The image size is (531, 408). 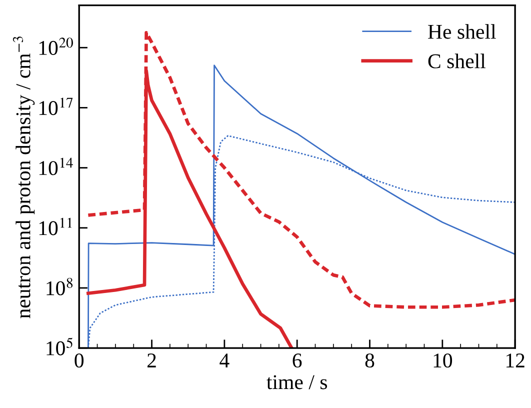 I want to click on legend-label: C shell, so click(x=457, y=61).